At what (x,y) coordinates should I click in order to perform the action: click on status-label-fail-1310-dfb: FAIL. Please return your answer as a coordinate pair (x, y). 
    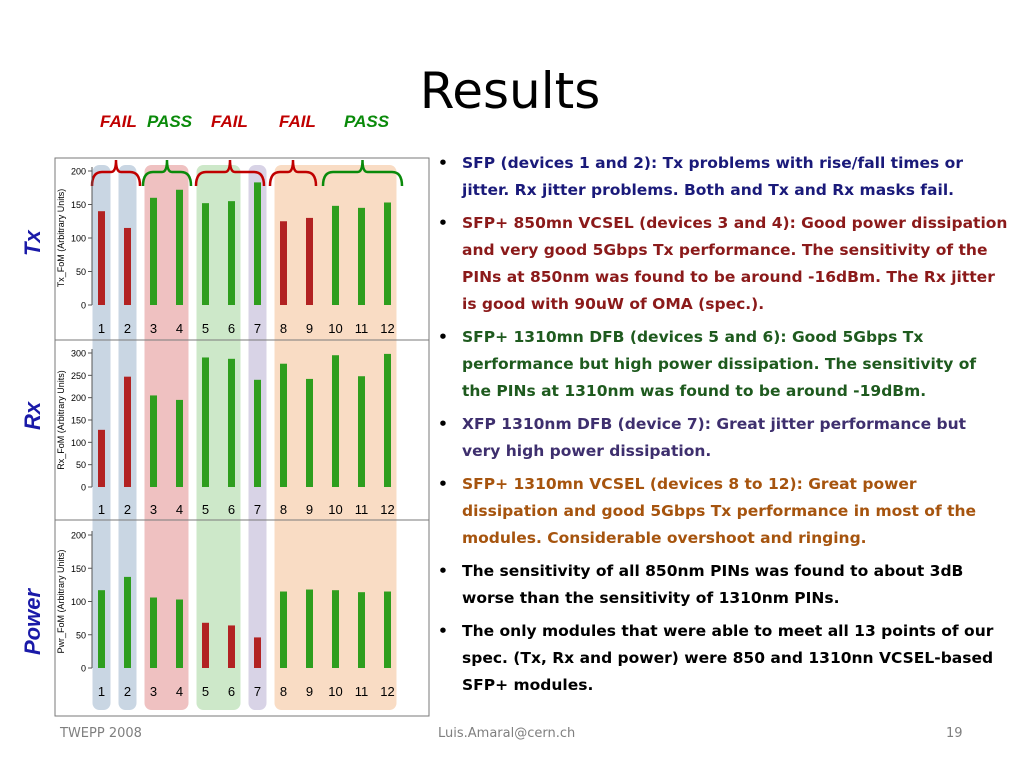
    Looking at the image, I should click on (229, 121).